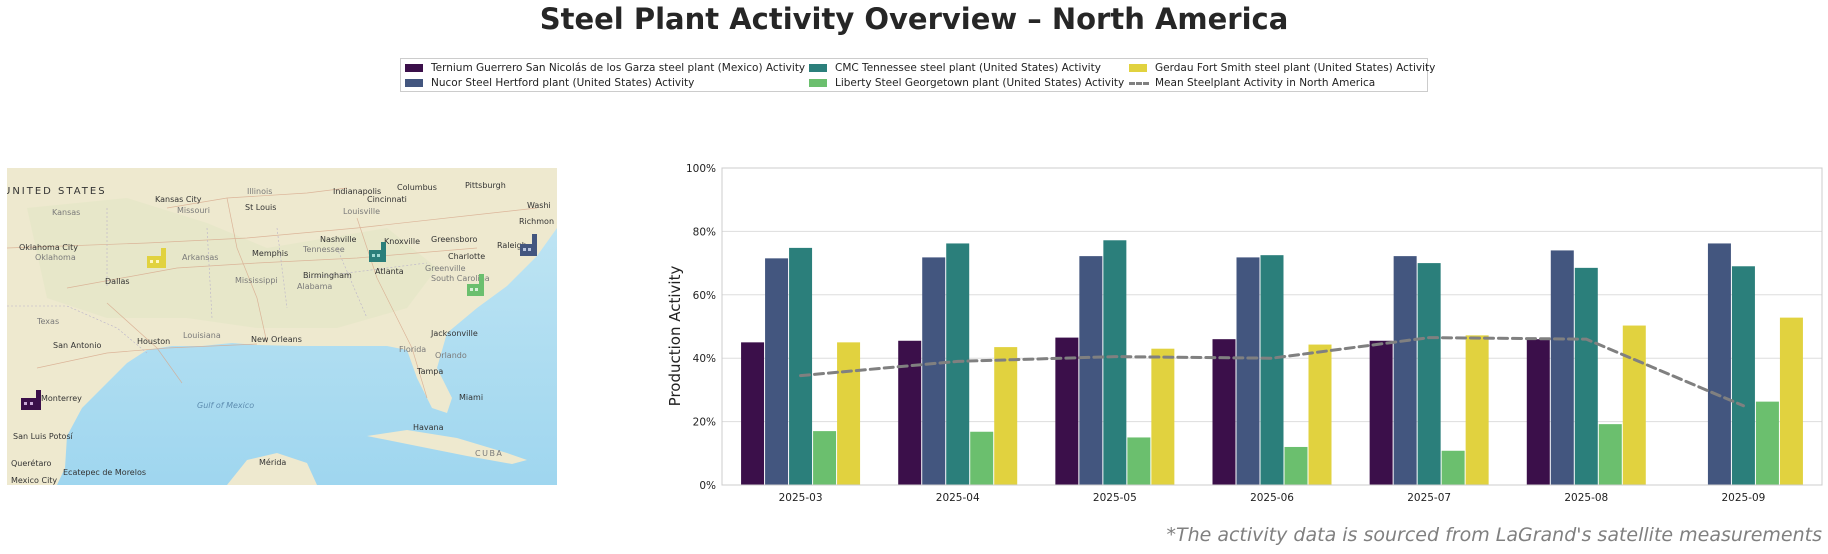 The width and height of the screenshot is (1828, 554). What do you see at coordinates (270, 253) in the screenshot?
I see `svg-text: Memphis` at bounding box center [270, 253].